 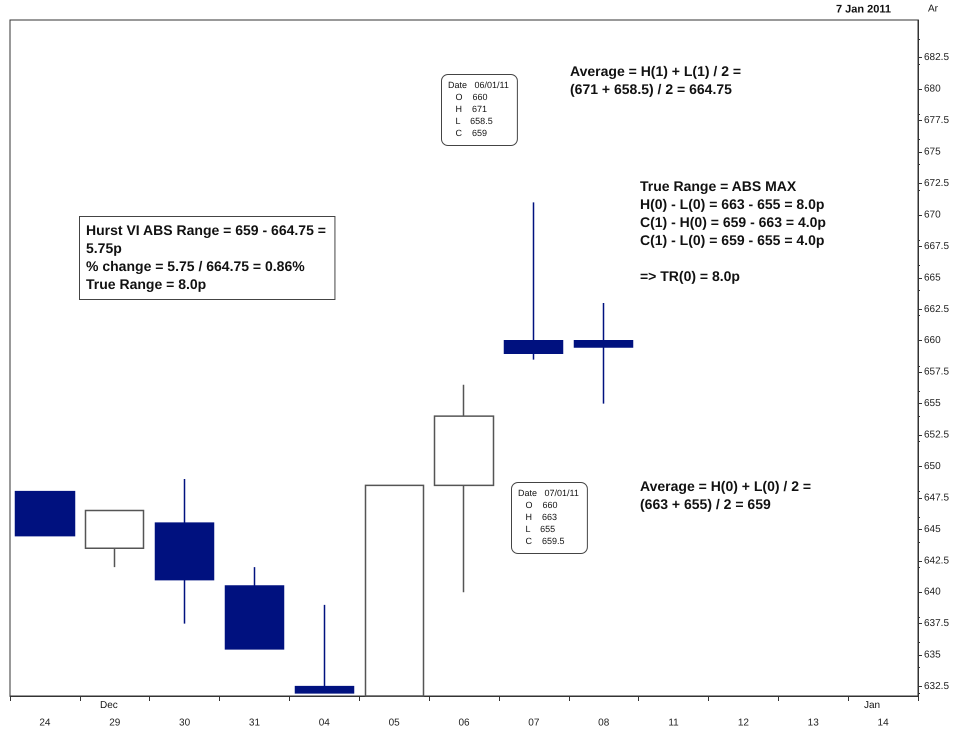 What do you see at coordinates (937, 498) in the screenshot?
I see `y-tick-label: 647.5` at bounding box center [937, 498].